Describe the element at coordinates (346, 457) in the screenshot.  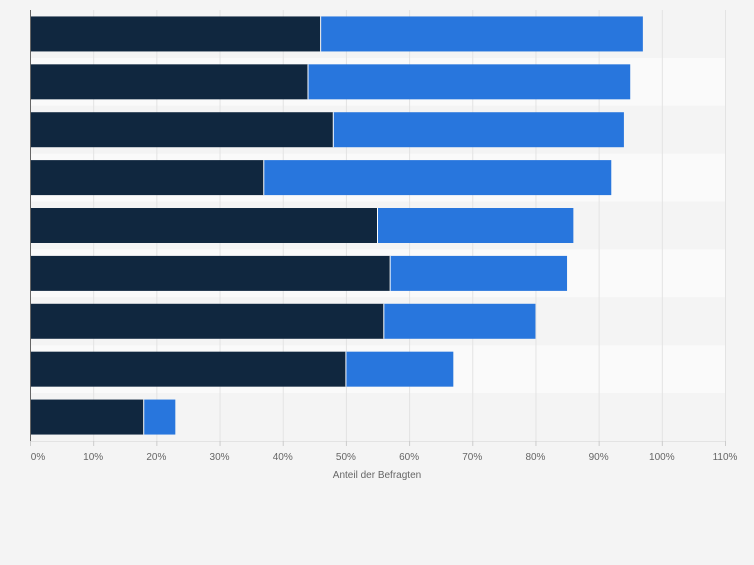
I see `x-tick-label: 50%` at that location.